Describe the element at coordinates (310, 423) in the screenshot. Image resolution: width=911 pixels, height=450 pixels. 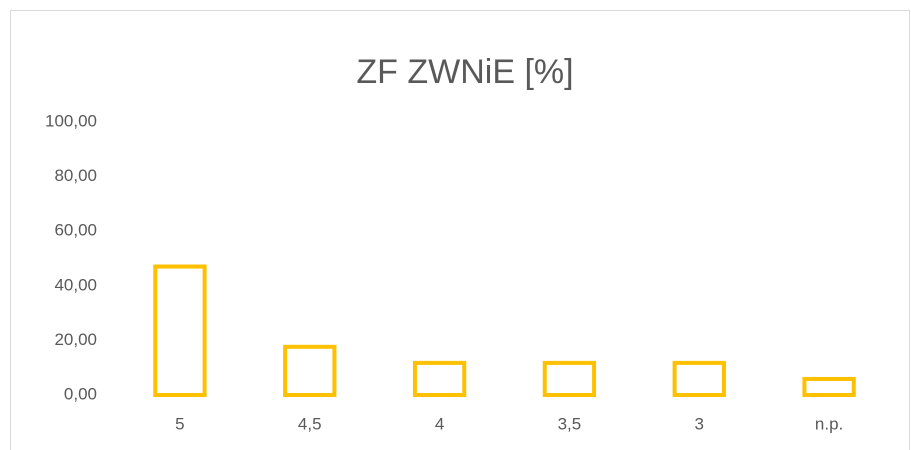
I see `x-tick-label: 4,5` at that location.